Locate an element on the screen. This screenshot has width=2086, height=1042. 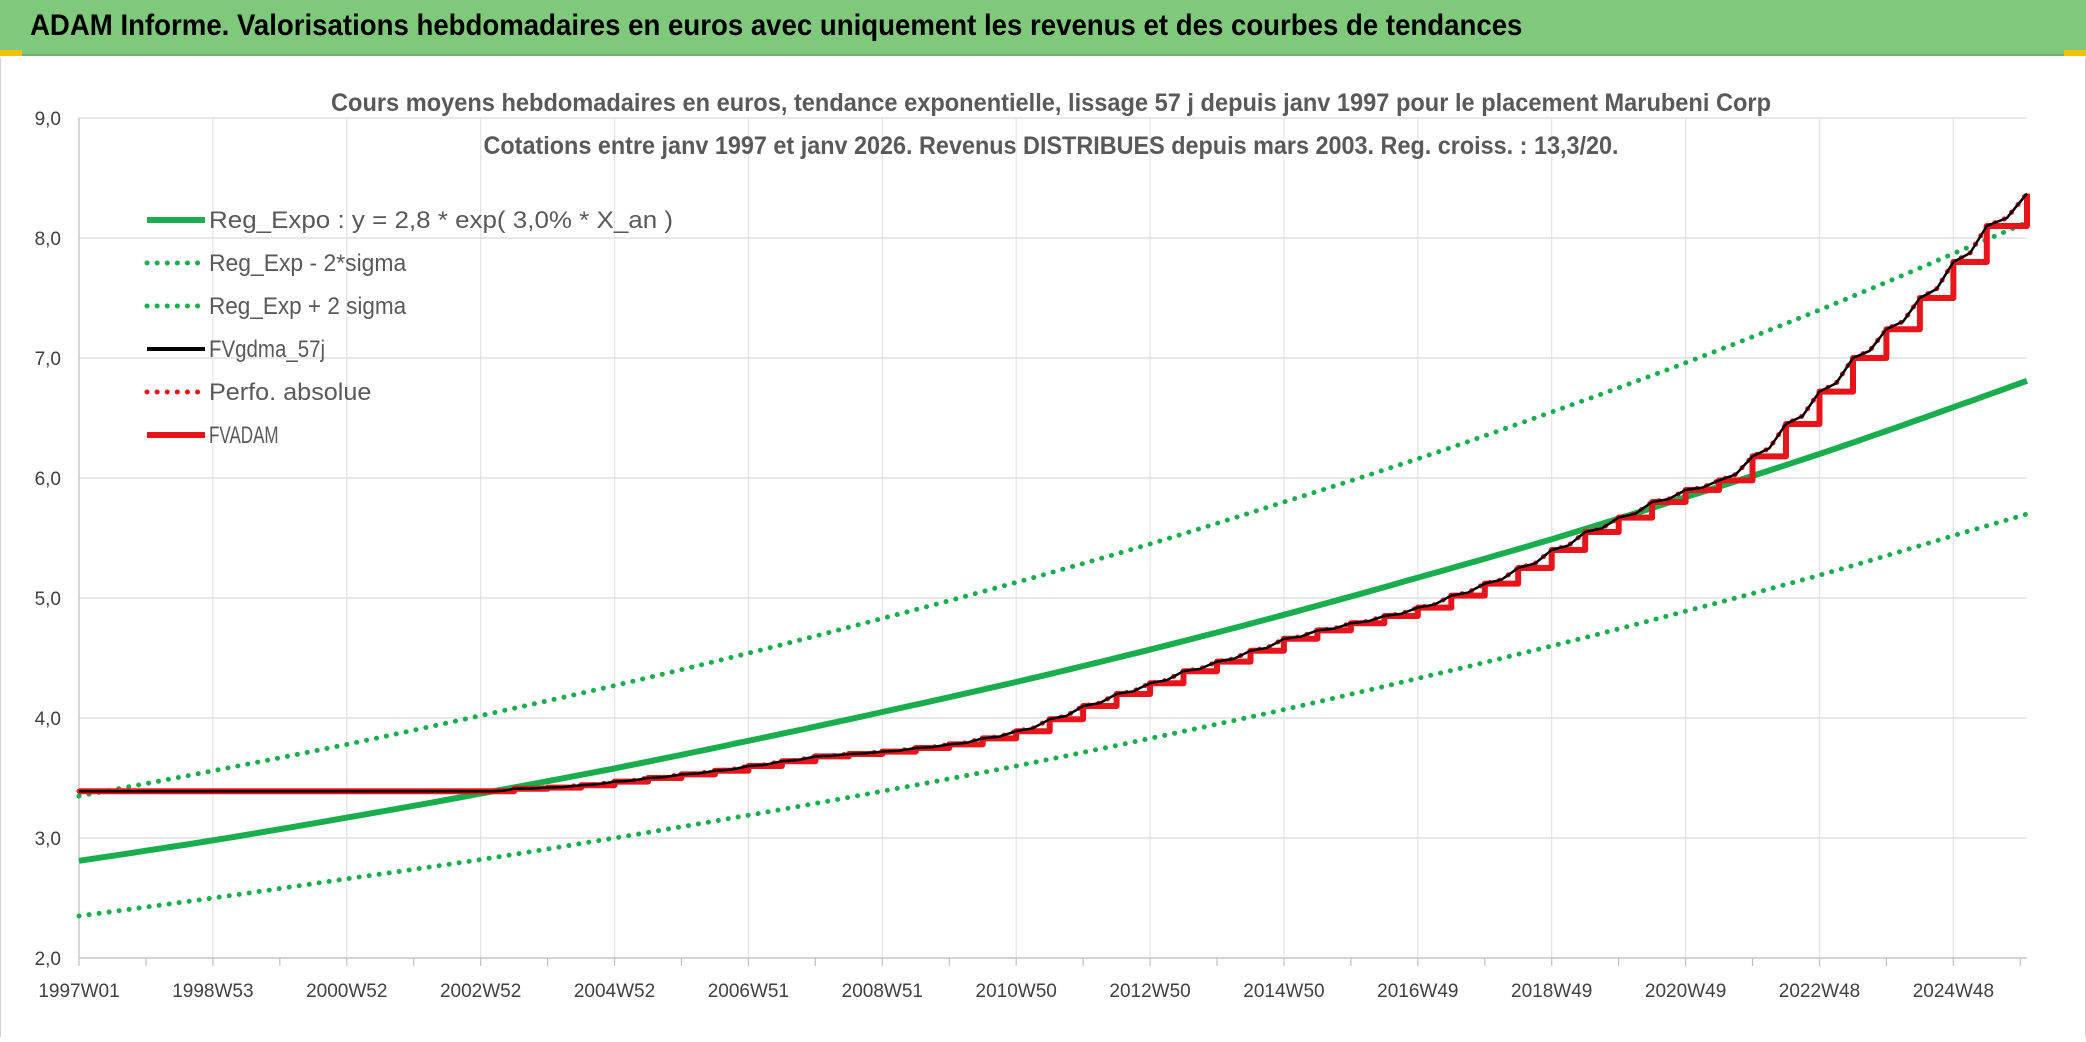
y-tick-label: 5,0 is located at coordinates (48, 599).